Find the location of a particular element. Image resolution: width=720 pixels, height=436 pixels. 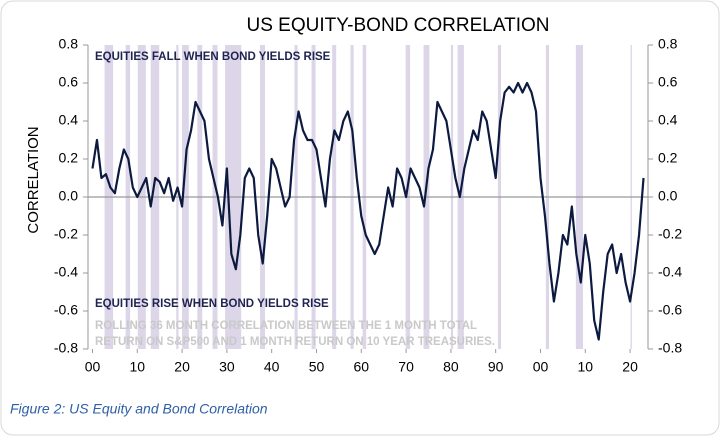

y2-tick-label: -0.6 is located at coordinates (670, 310).